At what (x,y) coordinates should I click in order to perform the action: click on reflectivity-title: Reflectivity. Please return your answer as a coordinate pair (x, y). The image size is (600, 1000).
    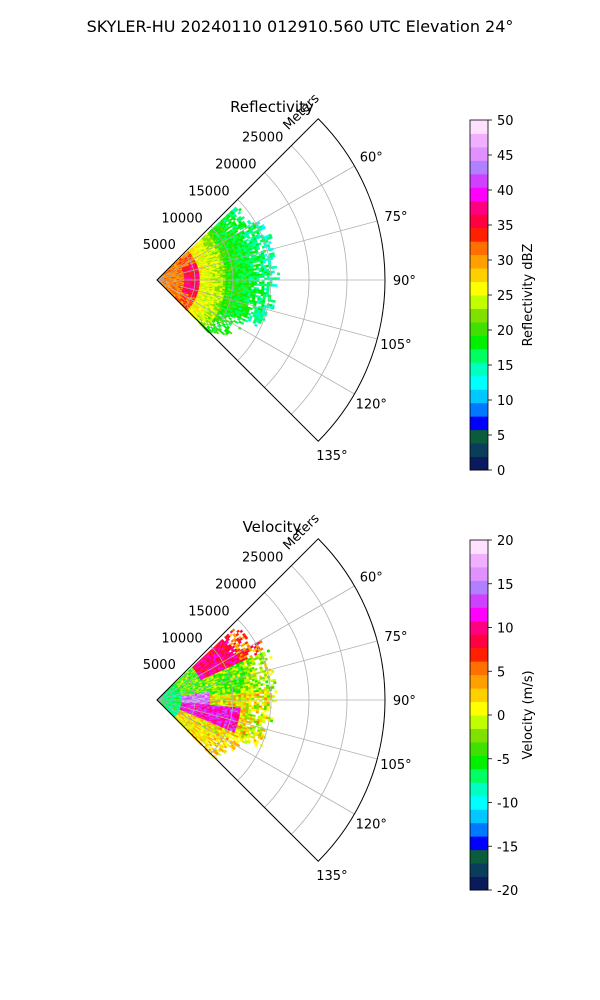
    Looking at the image, I should click on (272, 107).